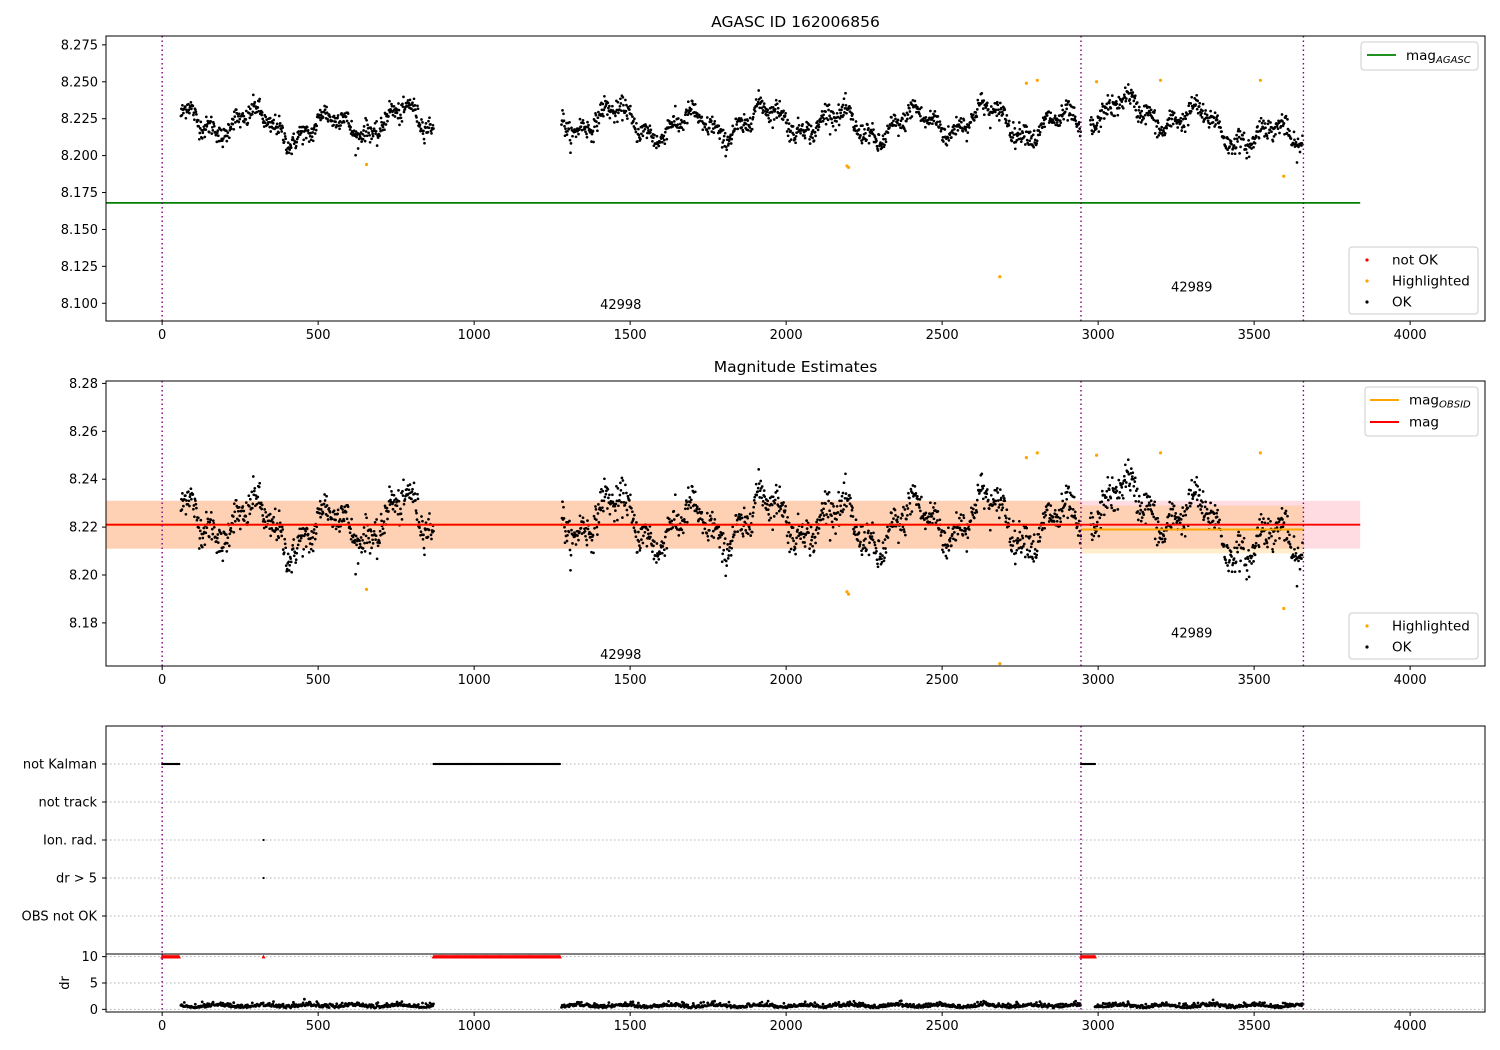  I want to click on flag-point, so click(560, 764).